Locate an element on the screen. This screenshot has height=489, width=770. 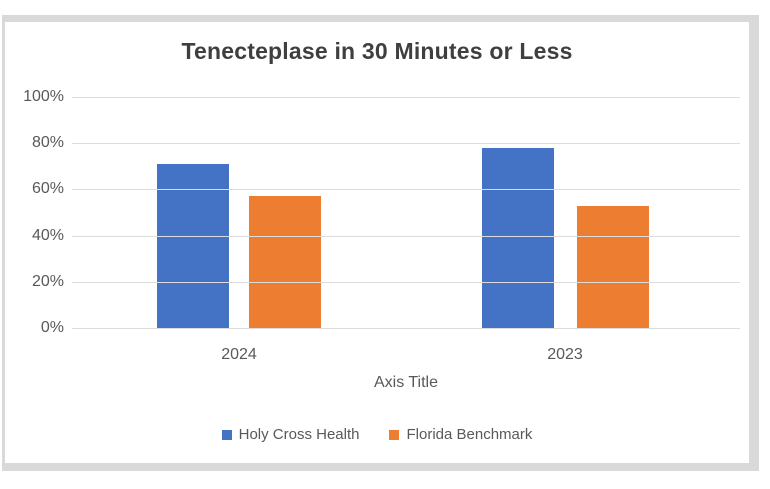
chart-title: Tenecteplase in 30 Minutes or Less is located at coordinates (377, 51).